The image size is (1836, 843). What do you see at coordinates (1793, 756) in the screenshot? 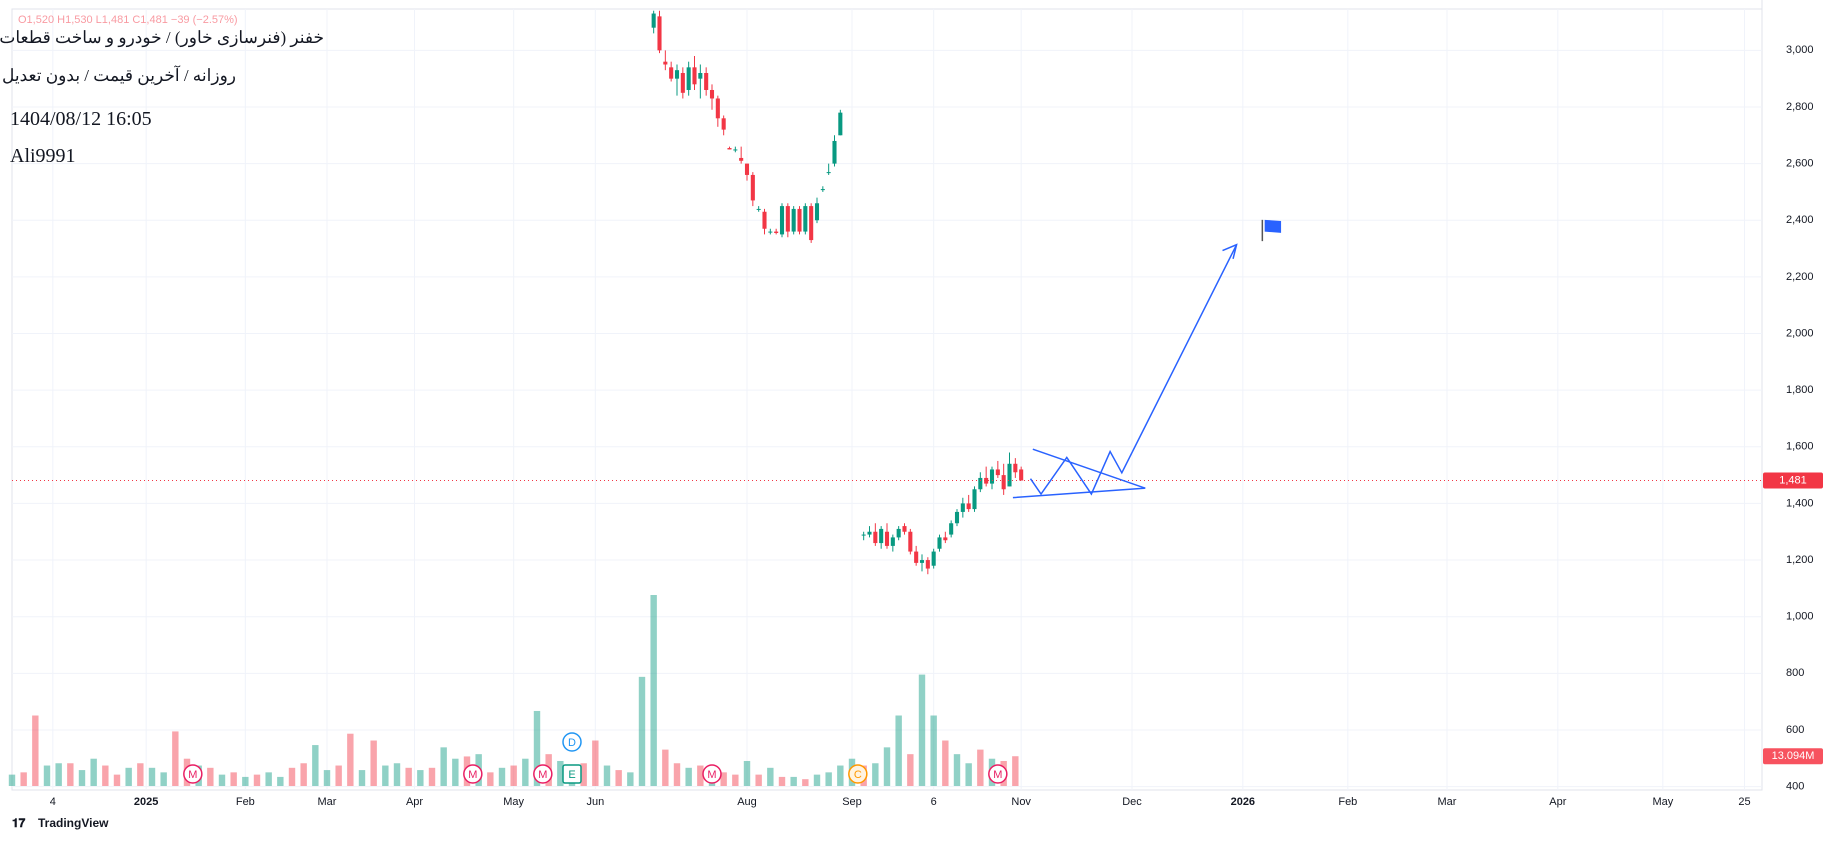
I see `volume-badge` at bounding box center [1793, 756].